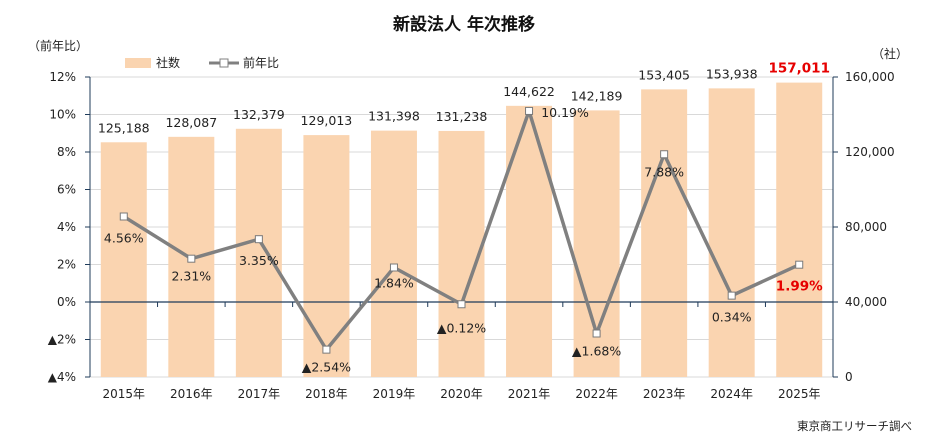 The width and height of the screenshot is (929, 444). What do you see at coordinates (224, 63) in the screenshot?
I see `legend-line-marker` at bounding box center [224, 63].